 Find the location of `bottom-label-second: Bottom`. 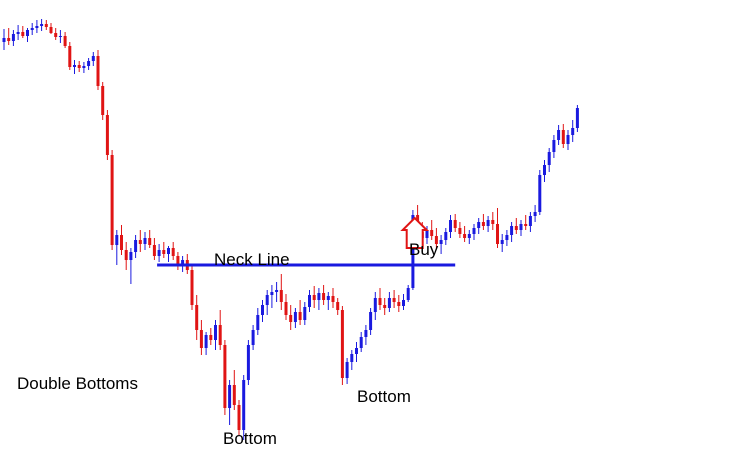

bottom-label-second: Bottom is located at coordinates (384, 396).